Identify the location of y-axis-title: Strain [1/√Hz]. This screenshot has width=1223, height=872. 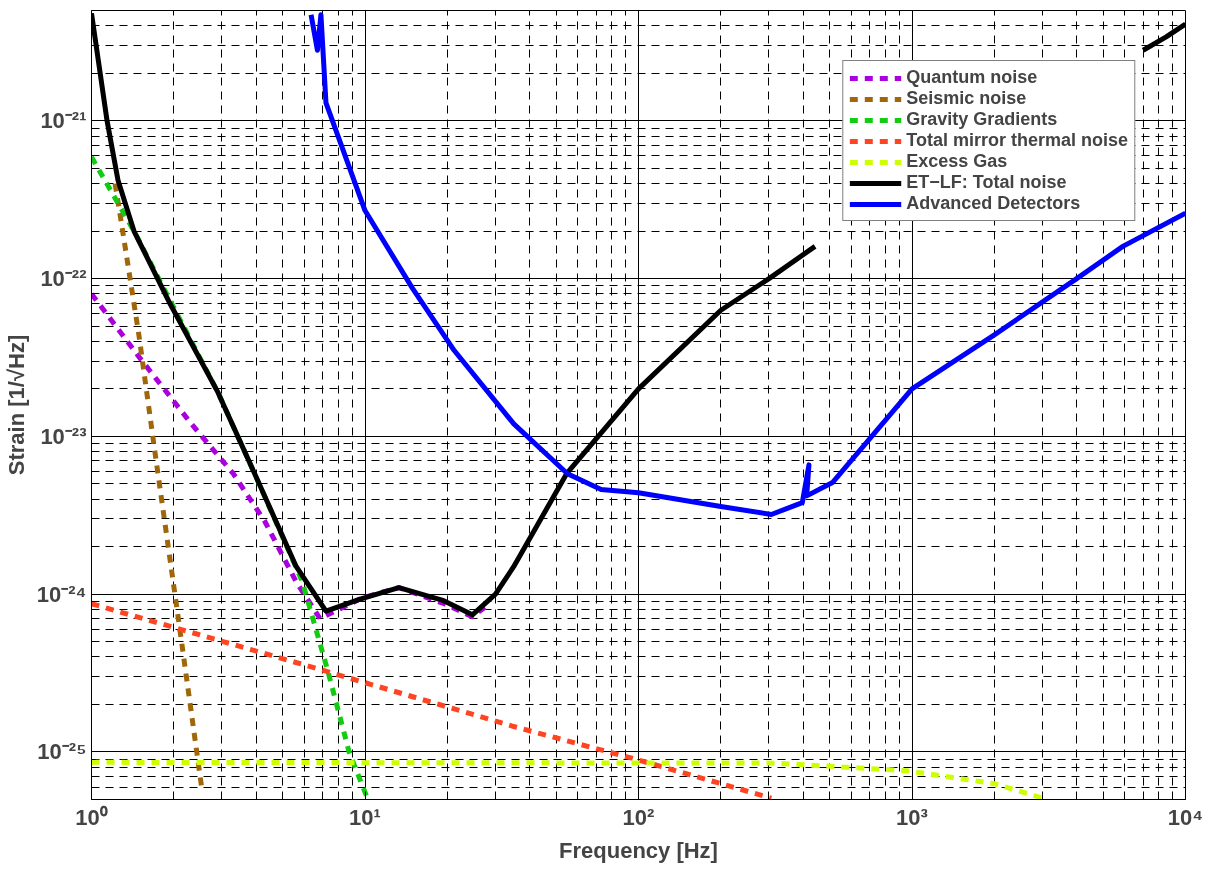
(16, 405).